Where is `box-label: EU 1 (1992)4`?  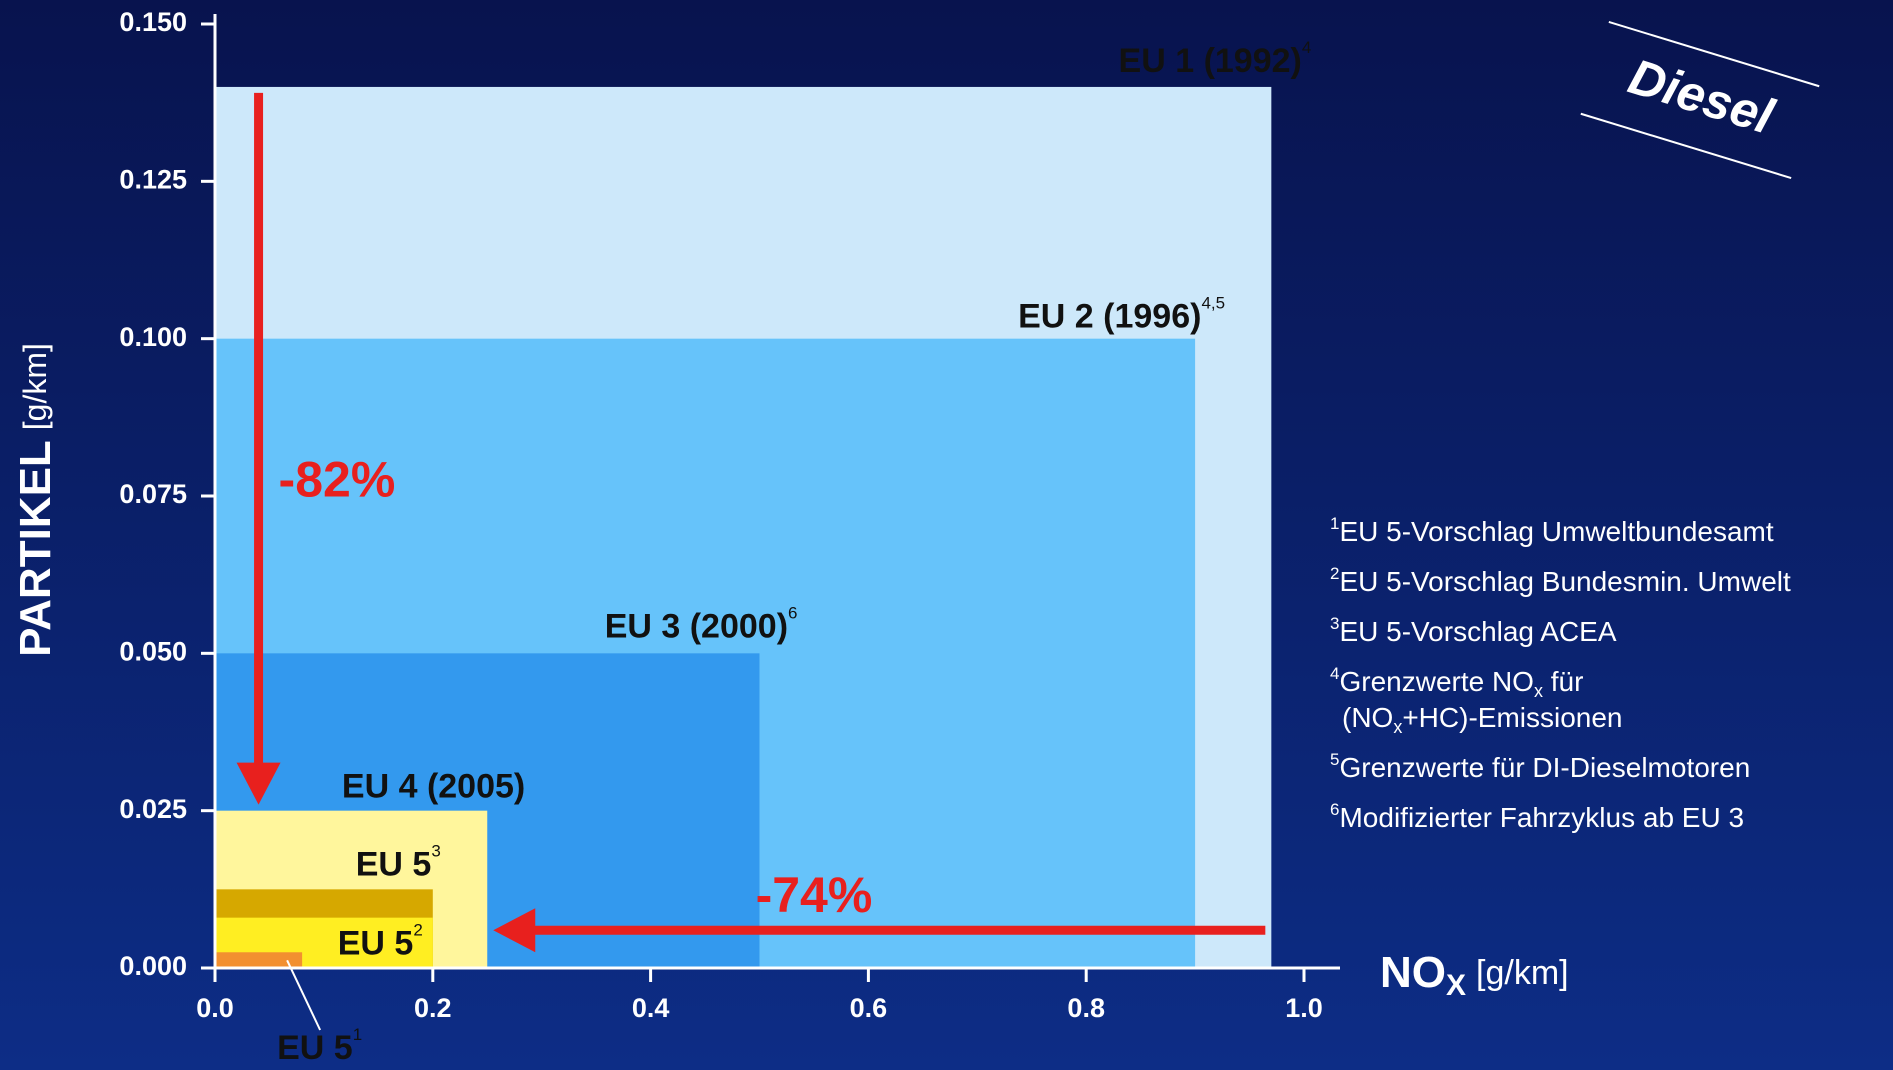 box-label: EU 1 (1992)4 is located at coordinates (1215, 59).